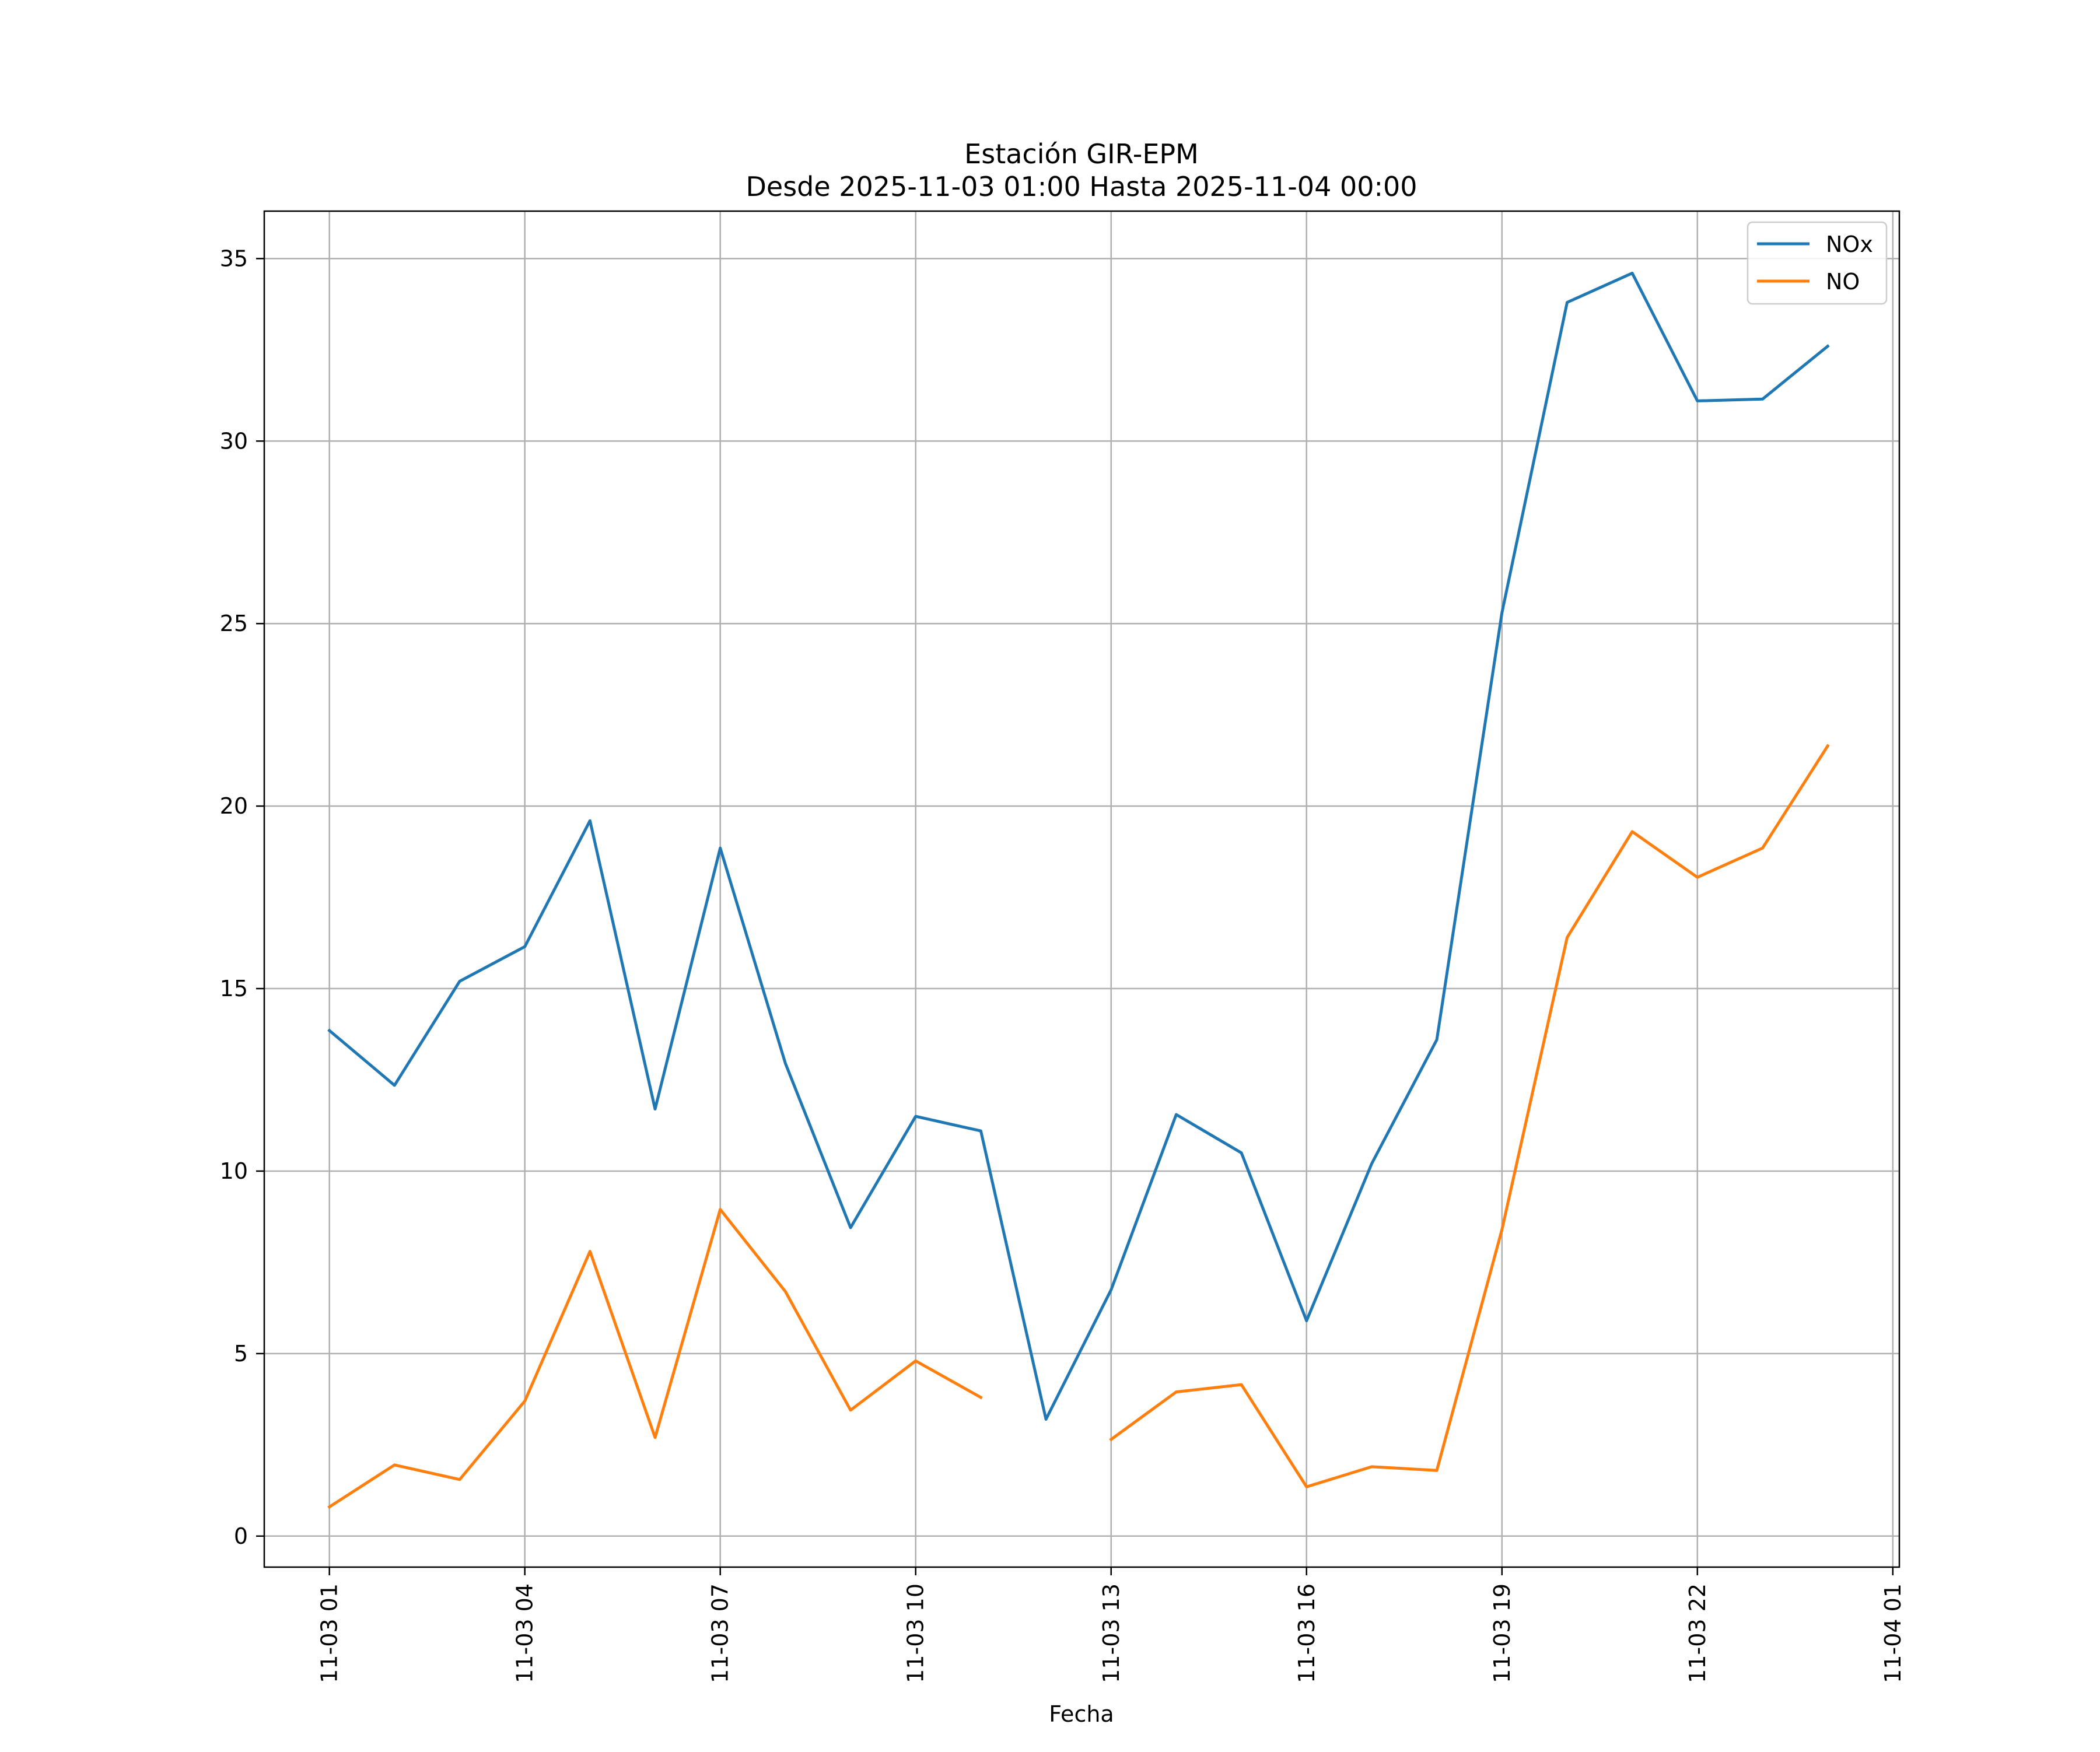  Describe the element at coordinates (1849, 244) in the screenshot. I see `legend-label-nox: NOx` at that location.